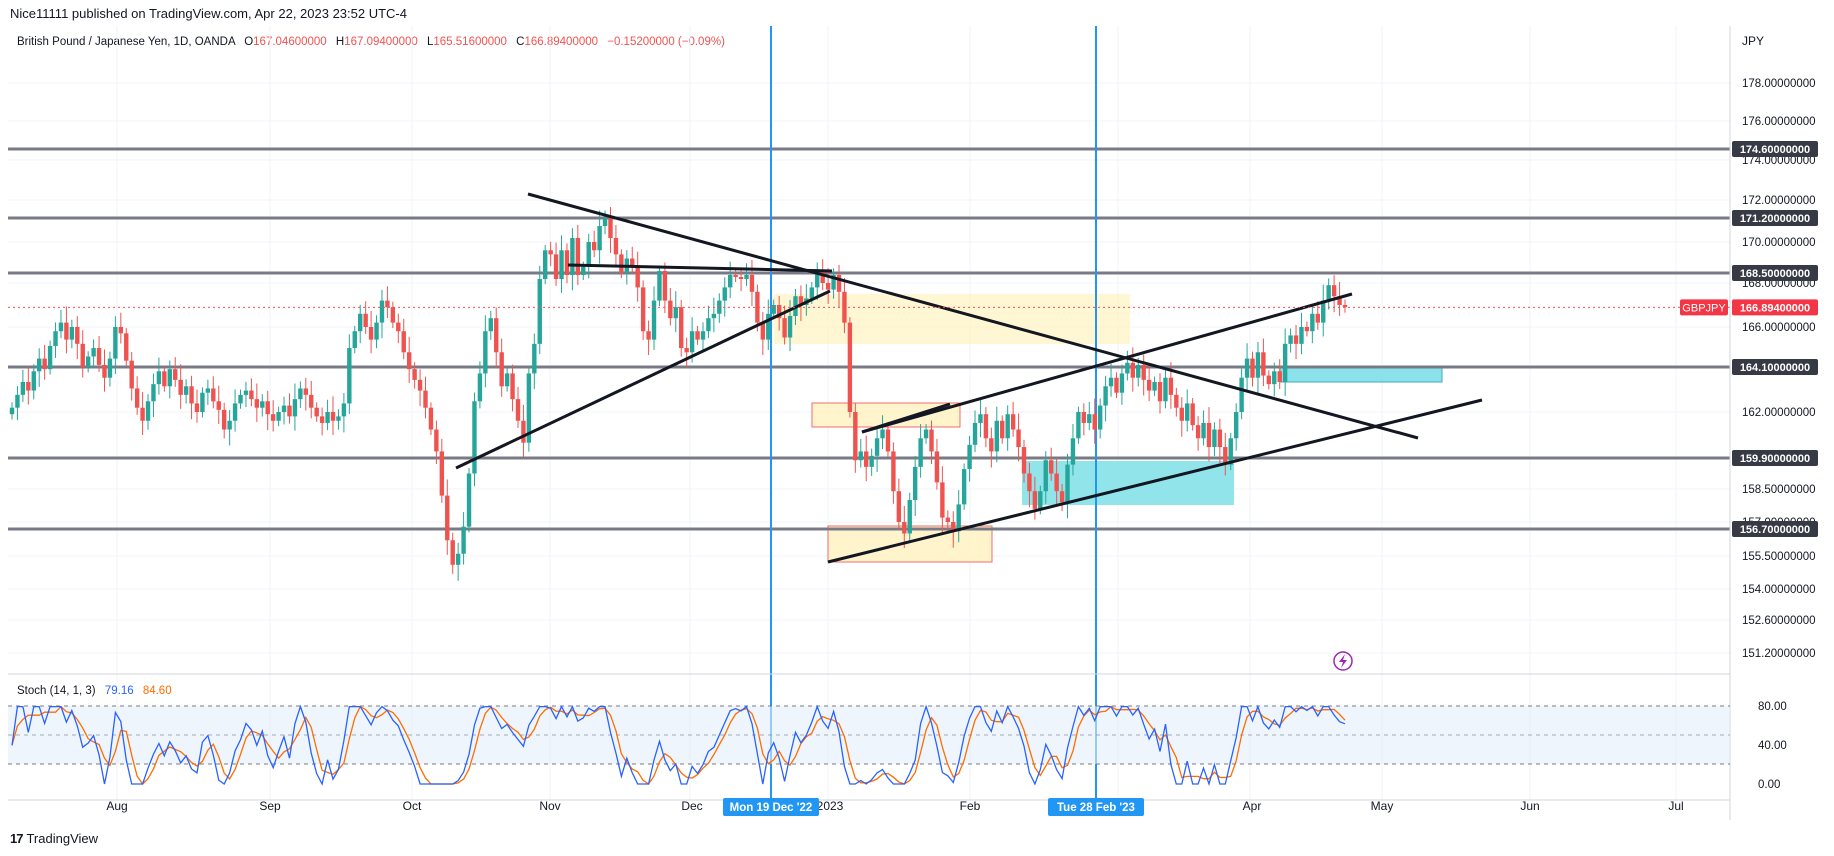  What do you see at coordinates (1779, 654) in the screenshot?
I see `price-tick-label: 151.20000000` at bounding box center [1779, 654].